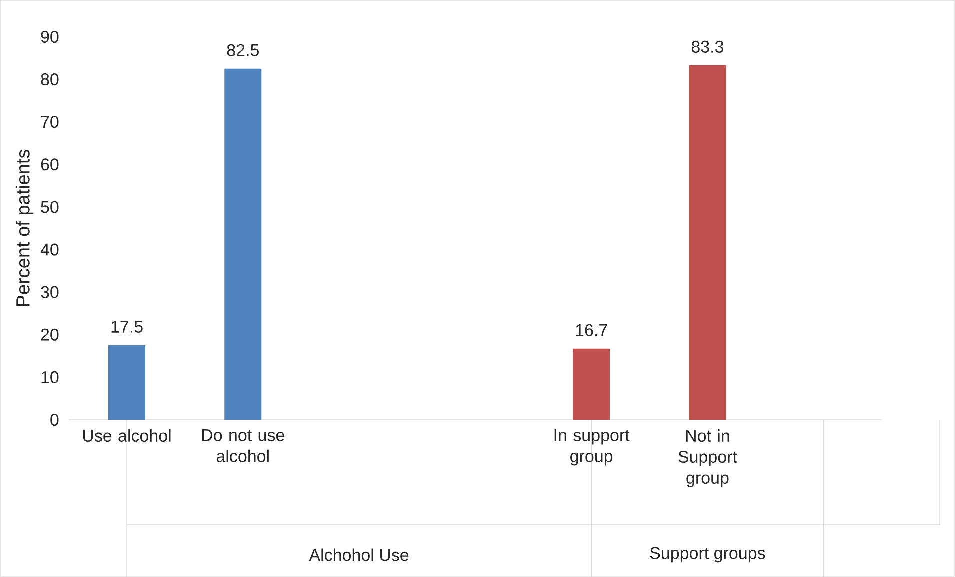 The width and height of the screenshot is (955, 577). Describe the element at coordinates (359, 555) in the screenshot. I see `text: Alchohol Use` at that location.